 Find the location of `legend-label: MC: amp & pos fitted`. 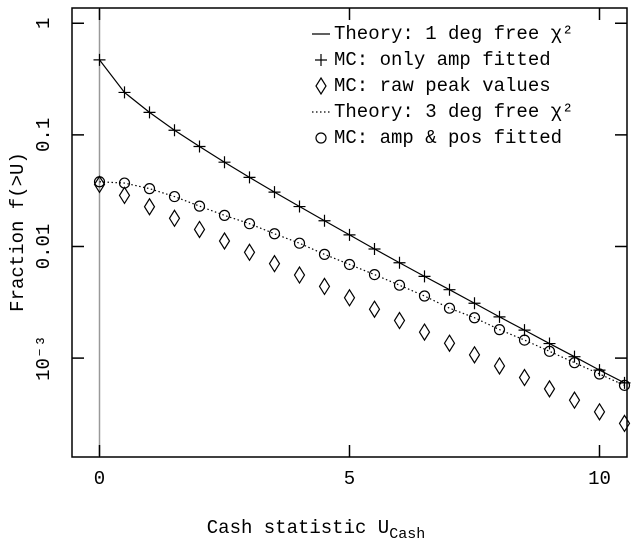

legend-label: MC: amp & pos fitted is located at coordinates (448, 138).